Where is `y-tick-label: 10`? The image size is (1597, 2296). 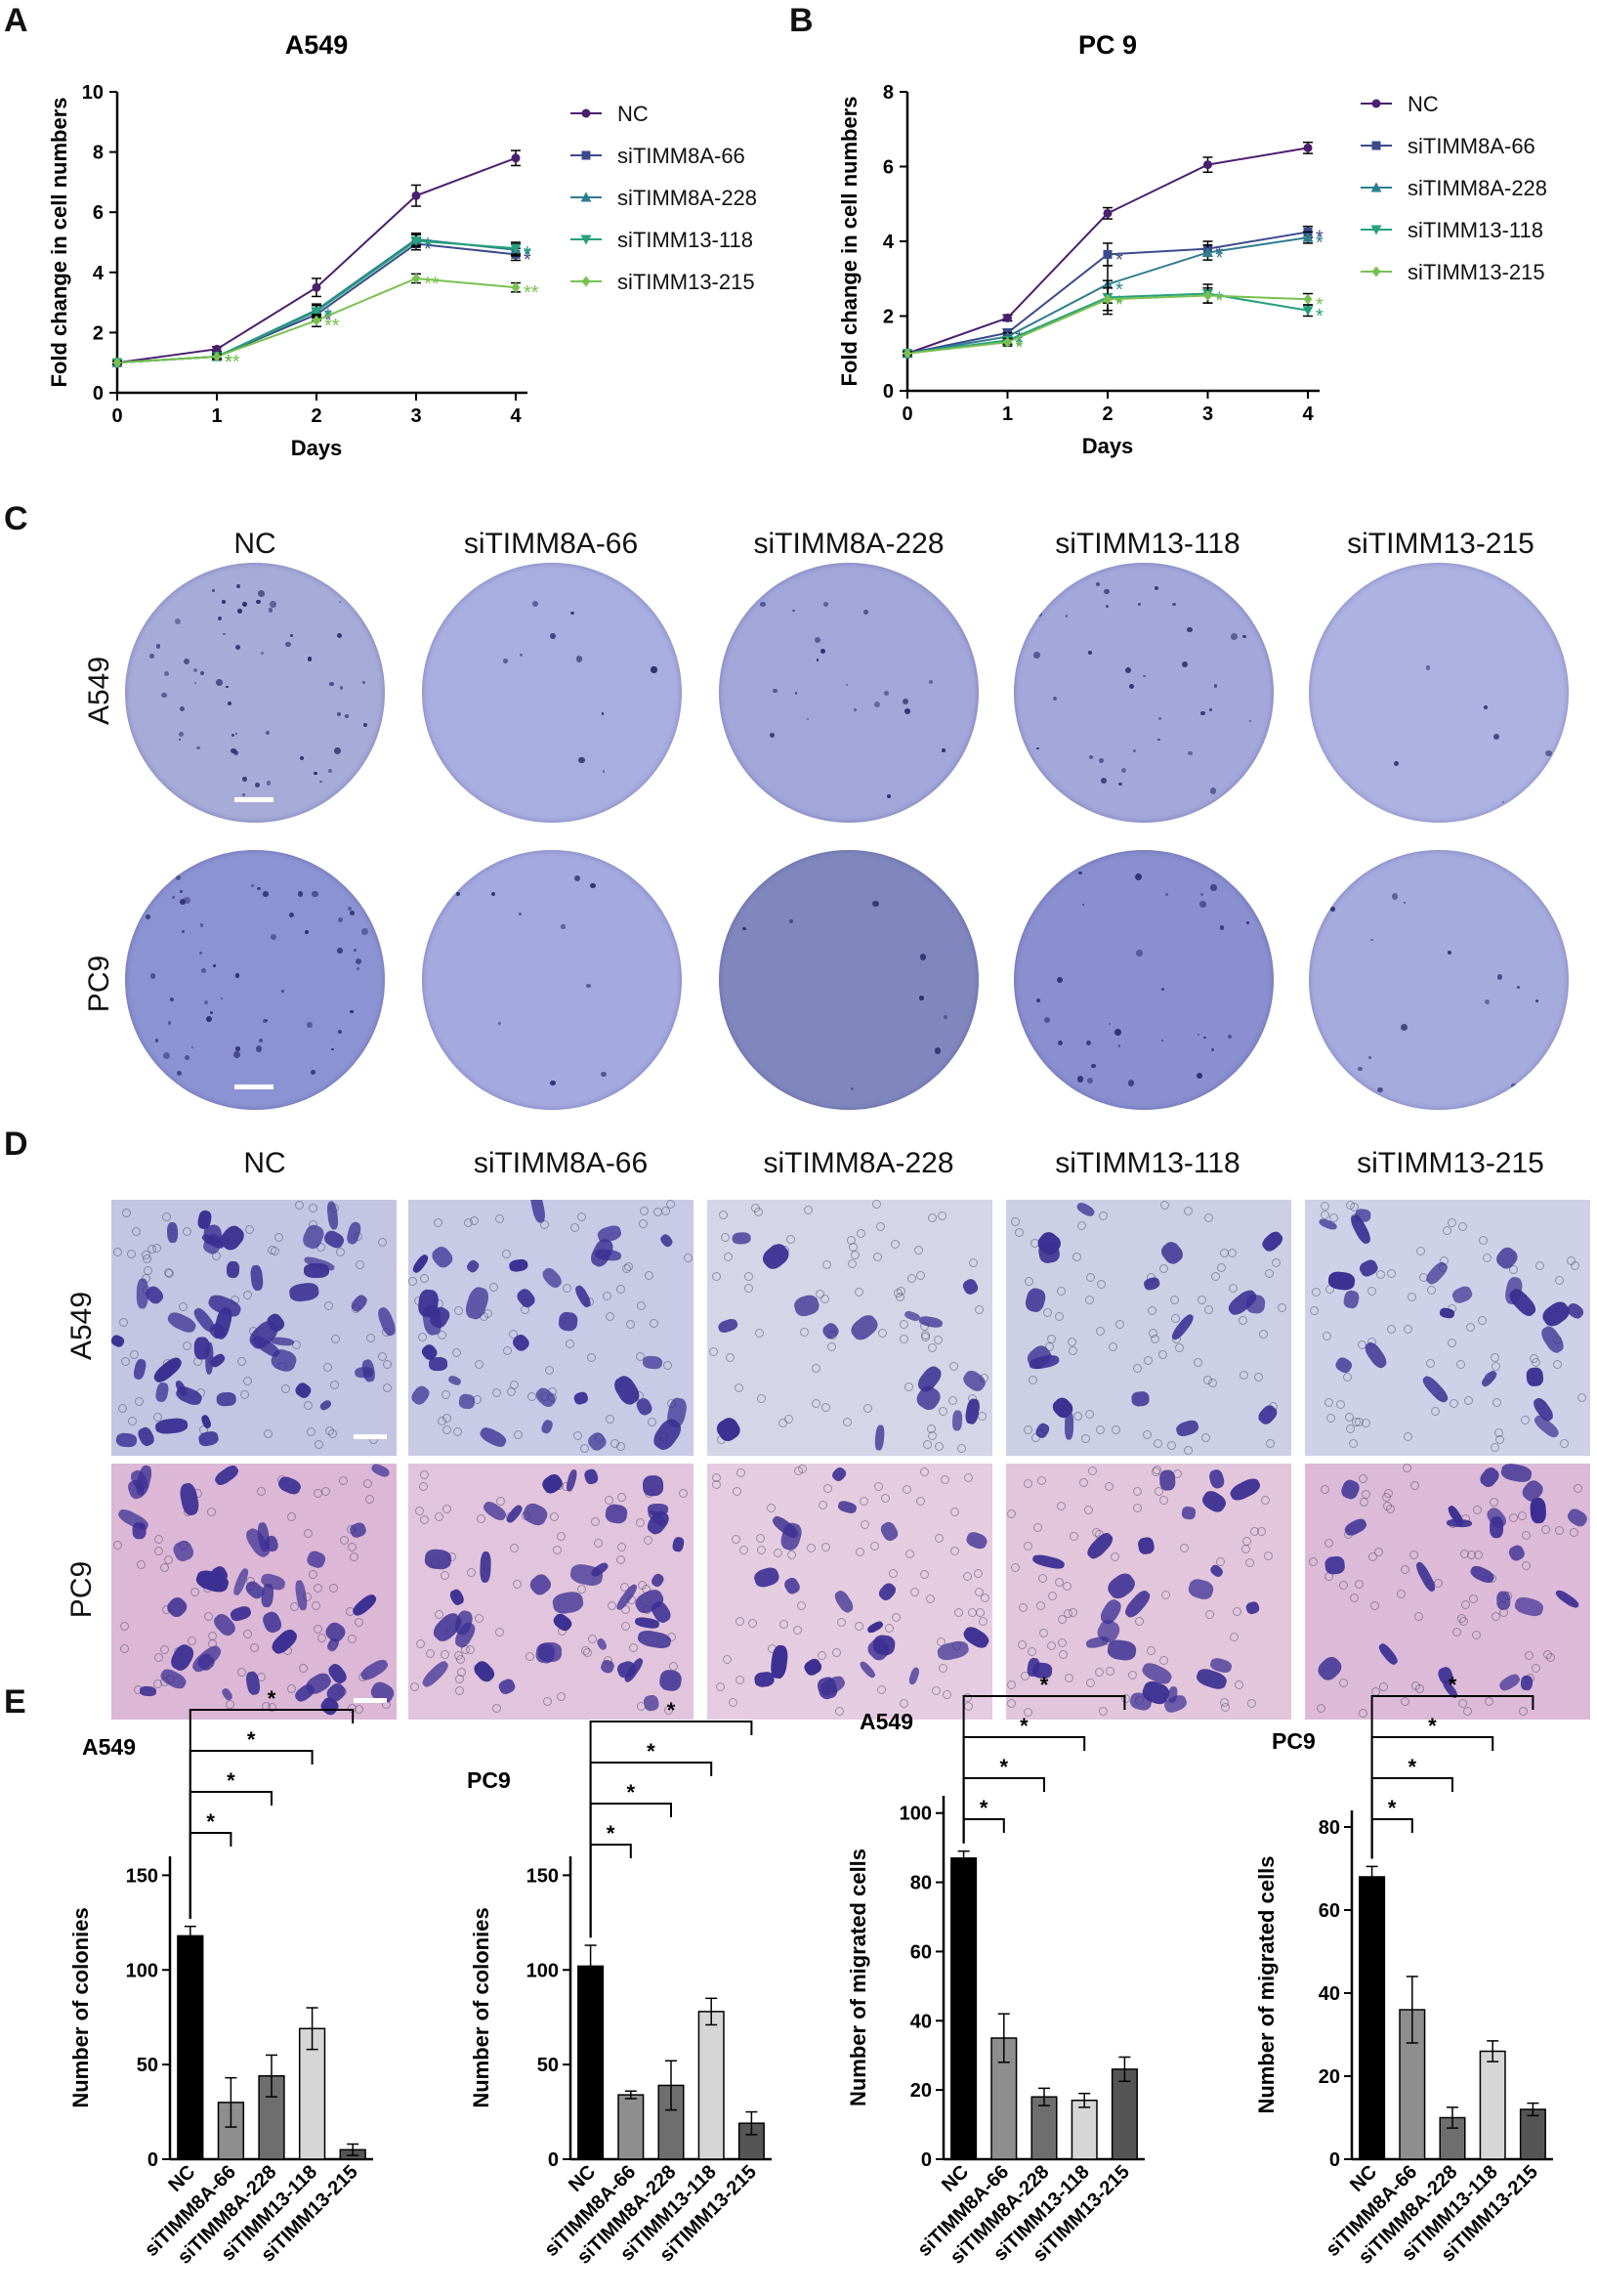
y-tick-label: 10 is located at coordinates (93, 93).